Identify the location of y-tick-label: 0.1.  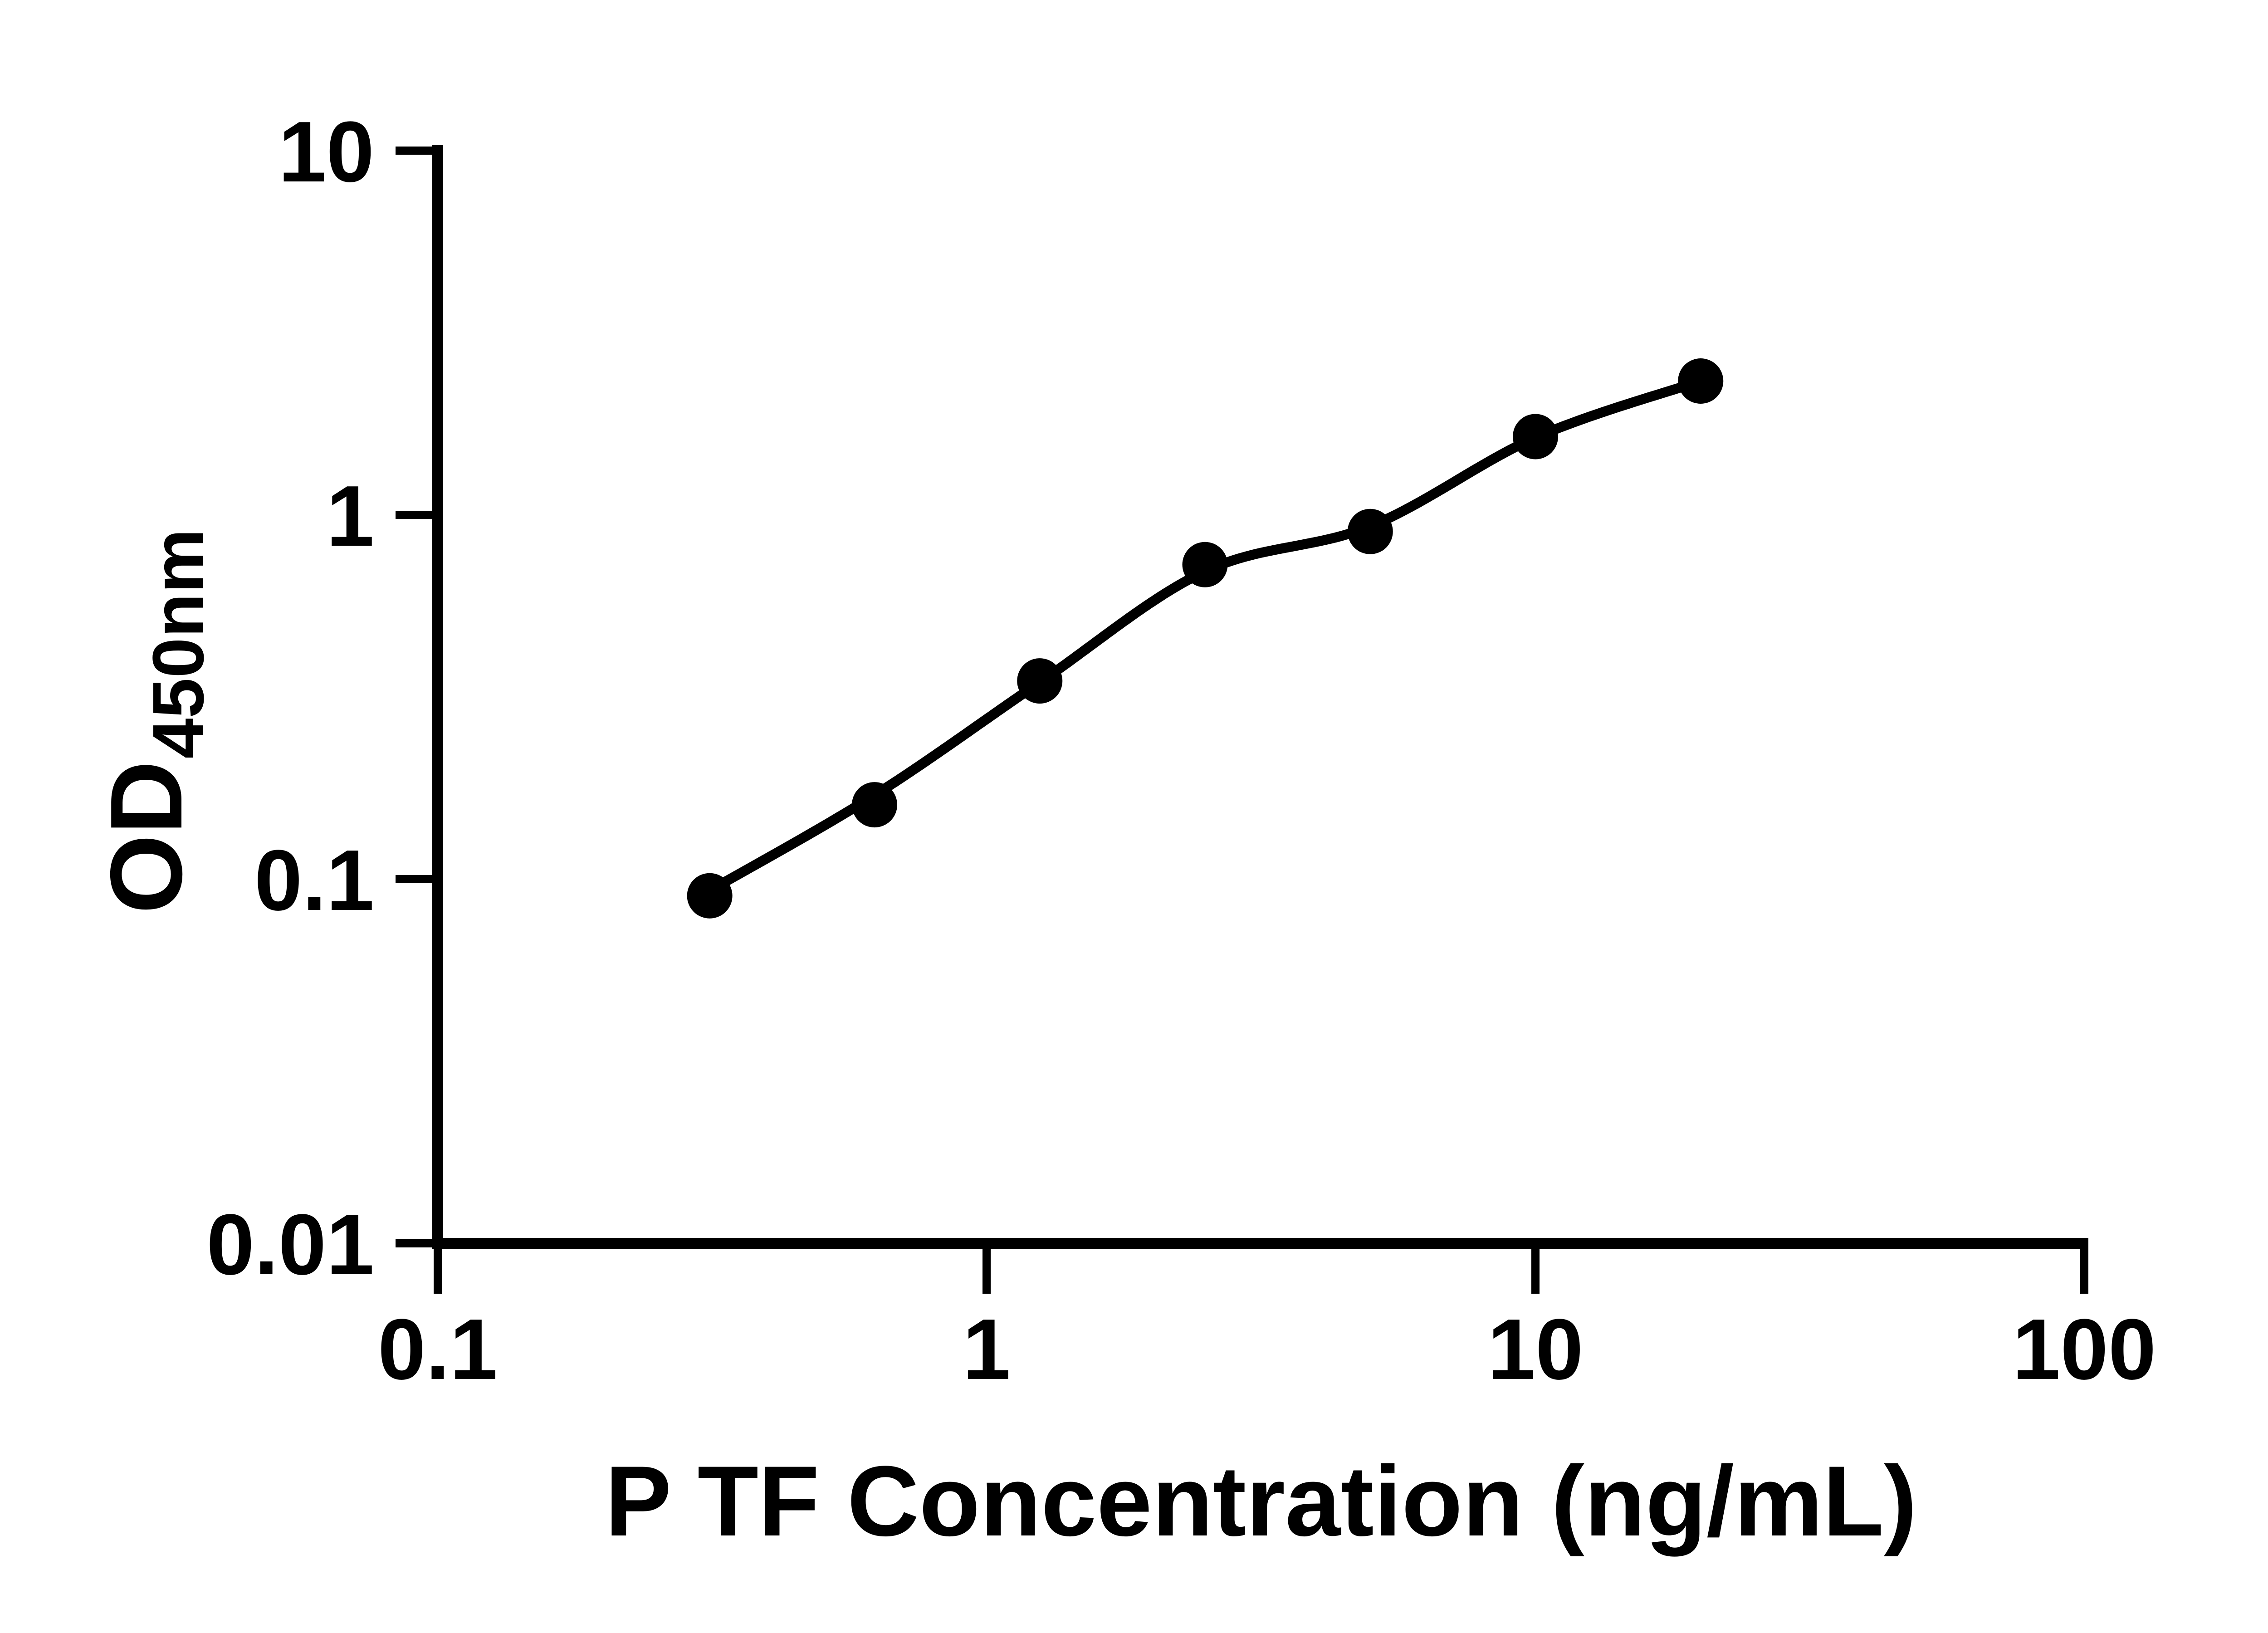
(314, 880).